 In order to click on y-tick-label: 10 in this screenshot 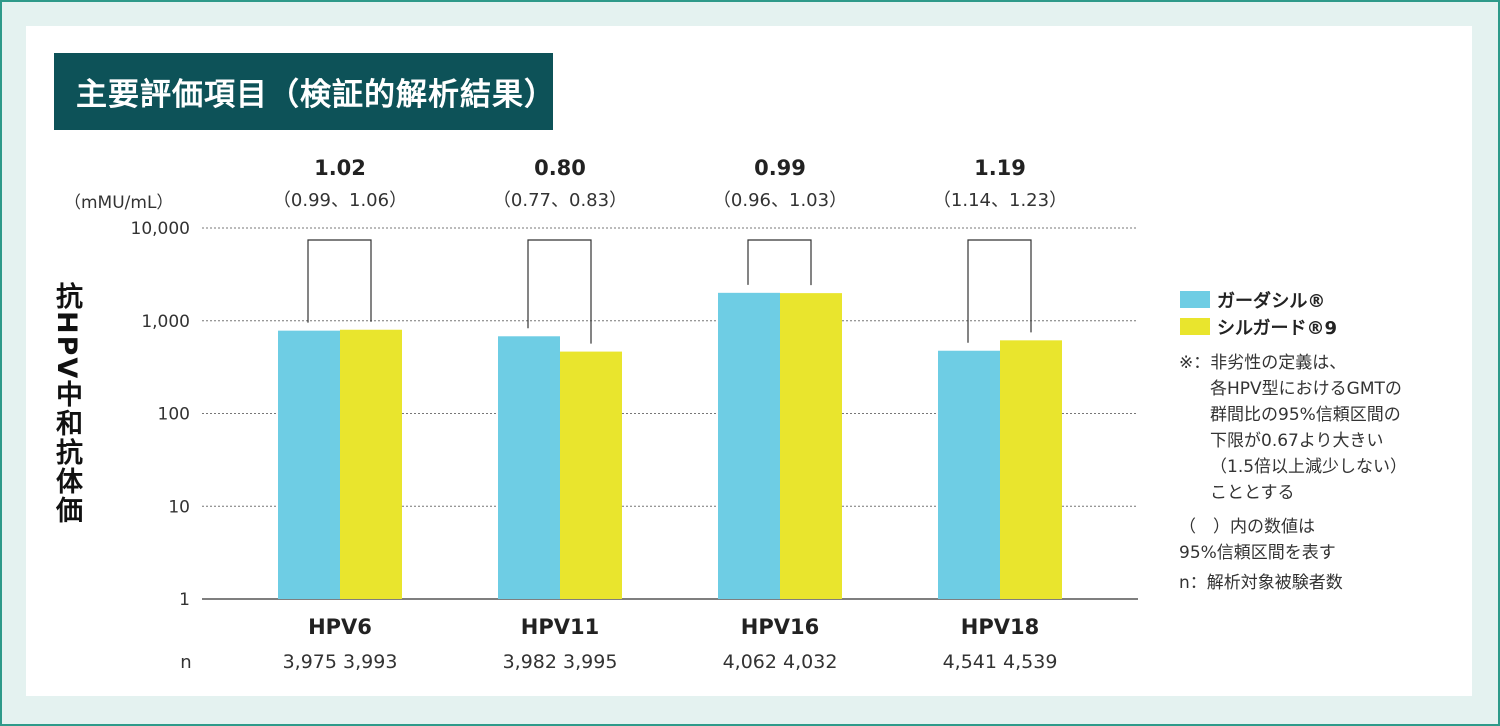, I will do `click(179, 507)`.